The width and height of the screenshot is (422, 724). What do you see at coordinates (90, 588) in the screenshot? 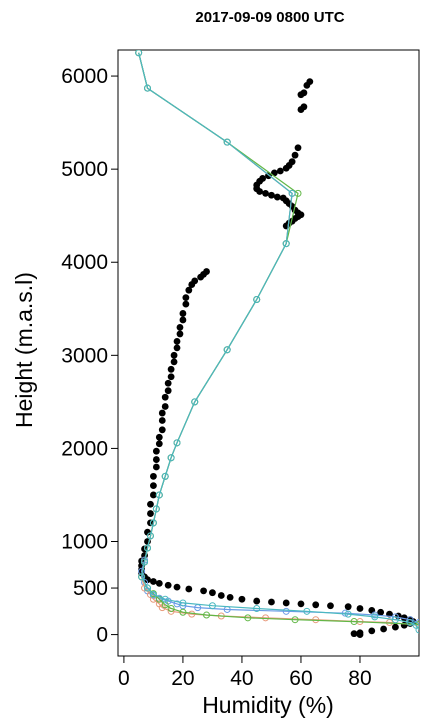
I see `y-tick-label: 500` at bounding box center [90, 588].